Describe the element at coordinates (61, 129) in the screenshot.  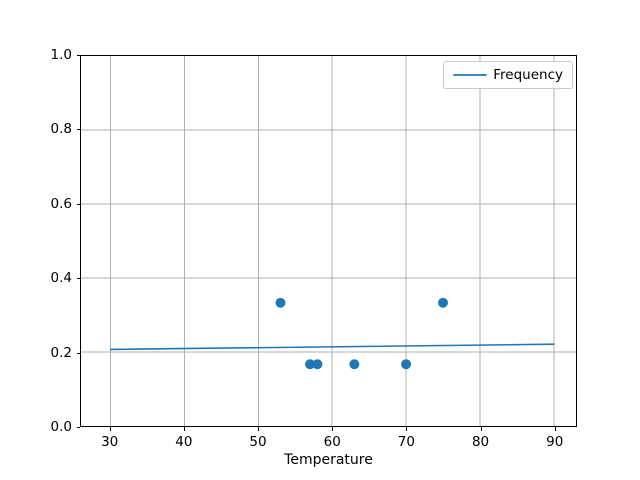
I see `y-tick-label: 0.8` at that location.